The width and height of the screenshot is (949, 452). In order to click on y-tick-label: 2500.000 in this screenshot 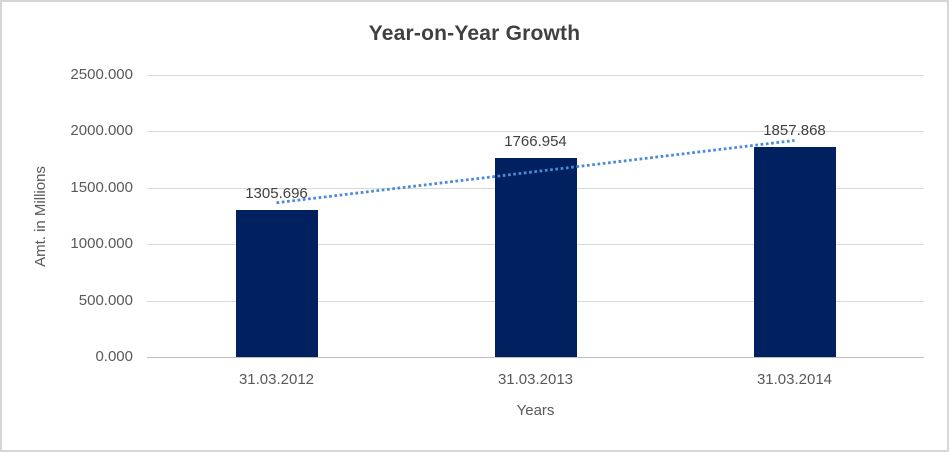, I will do `click(101, 74)`.